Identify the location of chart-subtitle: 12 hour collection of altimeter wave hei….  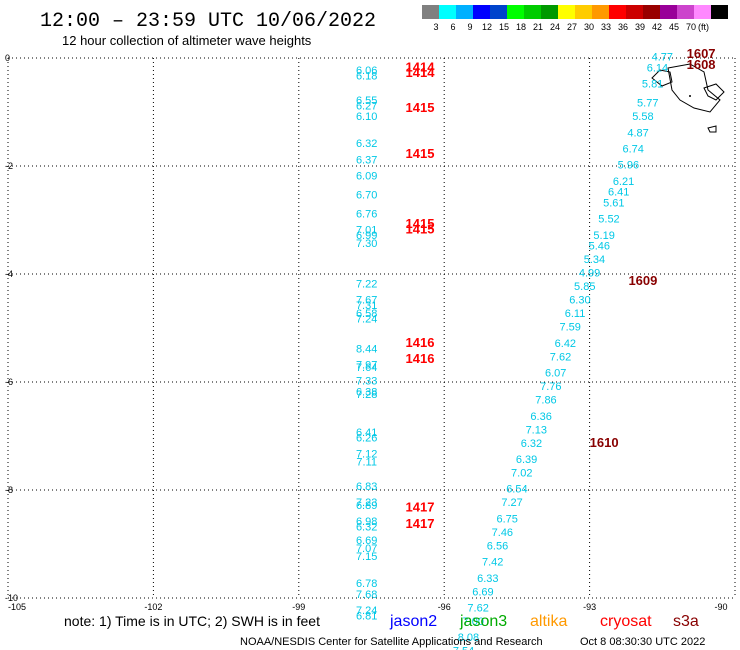
(187, 40).